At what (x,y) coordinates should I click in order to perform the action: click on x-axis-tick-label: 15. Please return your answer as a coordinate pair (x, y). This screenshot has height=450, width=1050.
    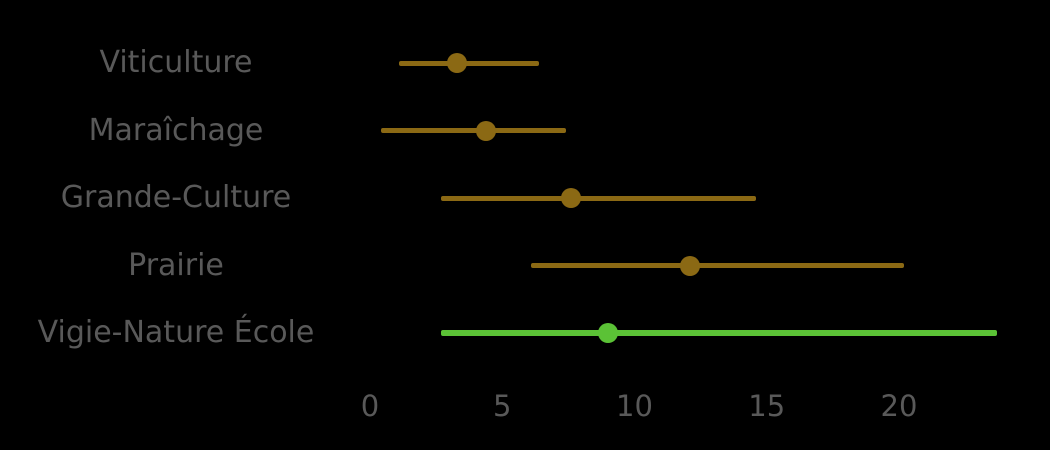
    Looking at the image, I should click on (767, 406).